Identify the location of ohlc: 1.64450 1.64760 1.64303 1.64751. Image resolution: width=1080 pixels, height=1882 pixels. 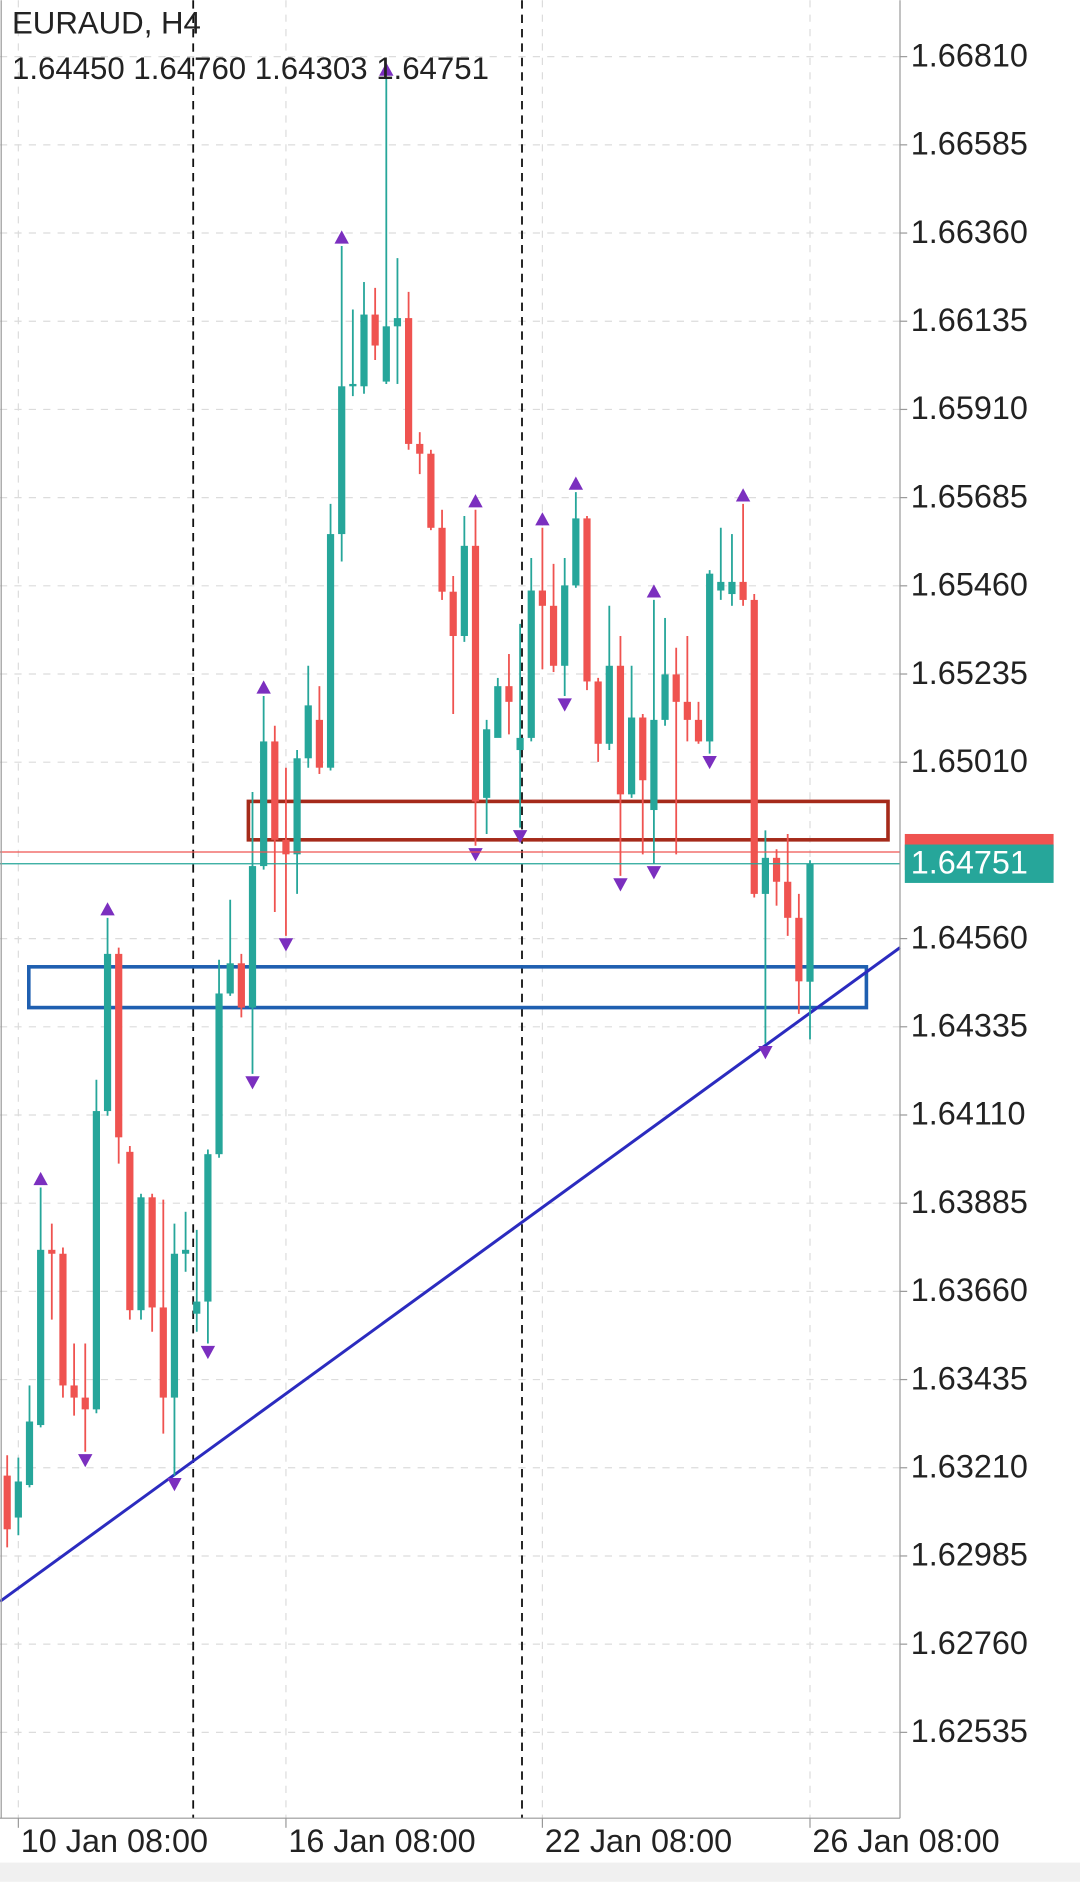
(250, 68).